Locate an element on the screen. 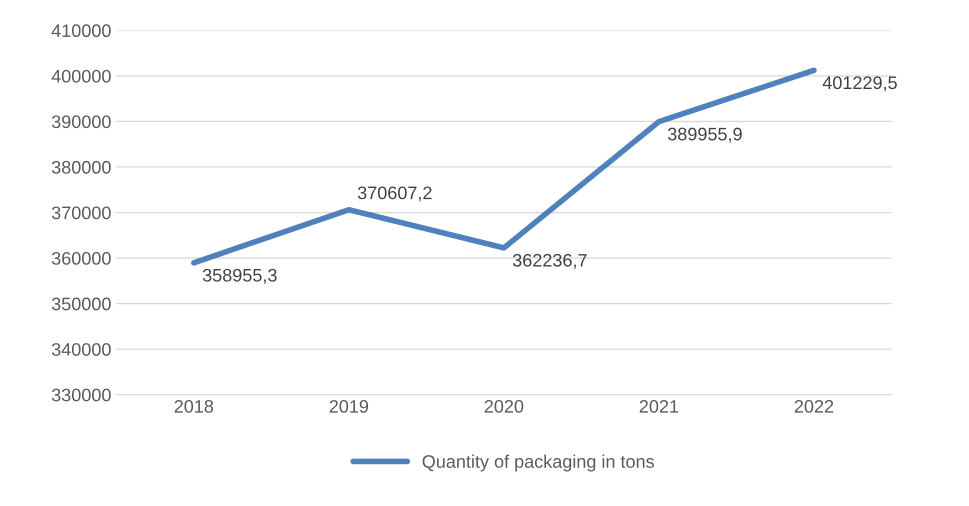 Image resolution: width=969 pixels, height=506 pixels. x-tick-label: 2019 is located at coordinates (349, 406).